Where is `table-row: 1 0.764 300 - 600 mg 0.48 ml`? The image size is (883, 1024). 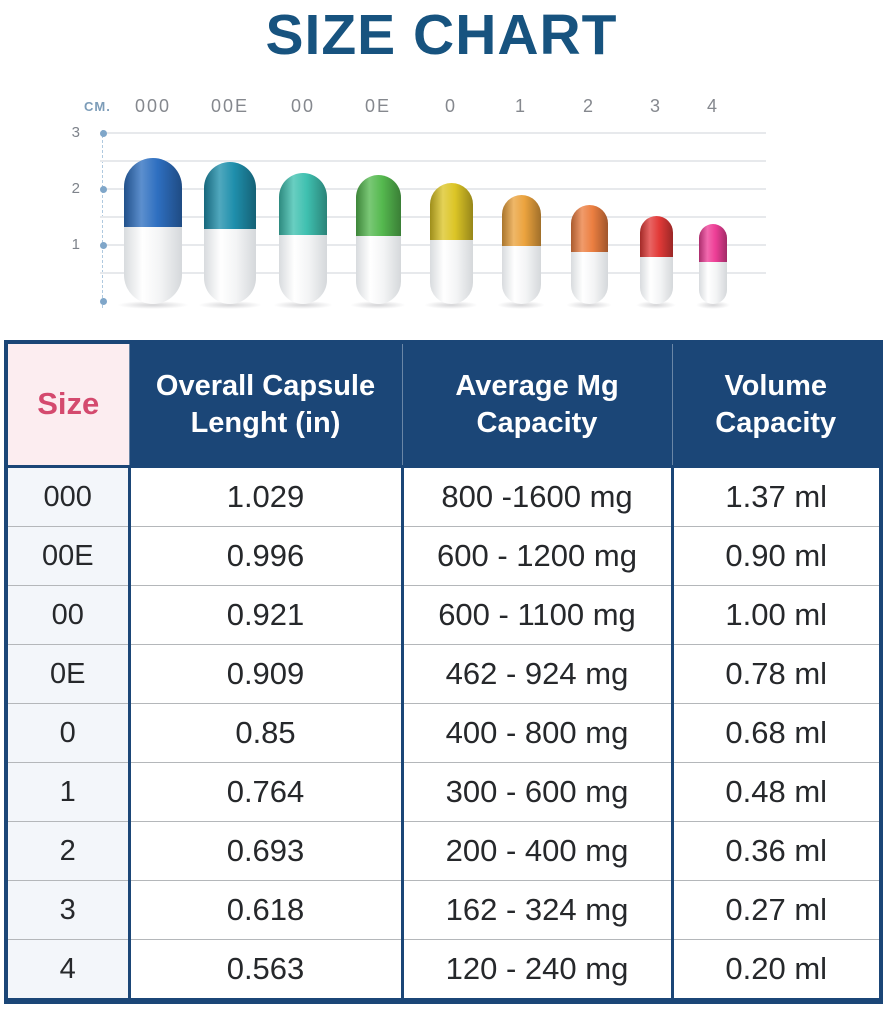 table-row: 1 0.764 300 - 600 mg 0.48 ml is located at coordinates (443, 792).